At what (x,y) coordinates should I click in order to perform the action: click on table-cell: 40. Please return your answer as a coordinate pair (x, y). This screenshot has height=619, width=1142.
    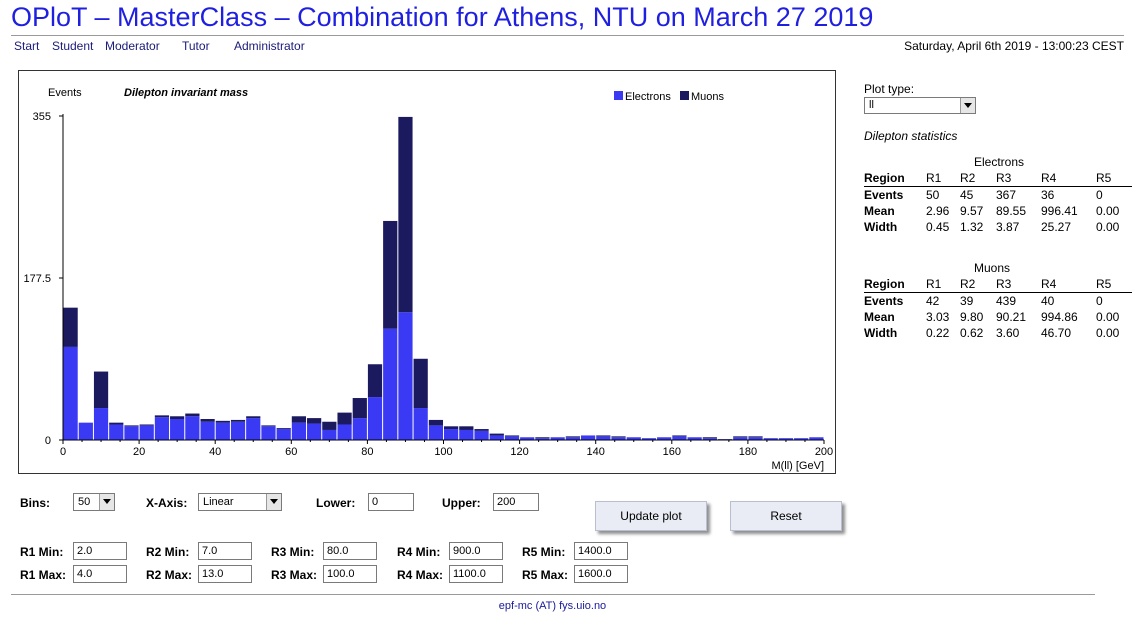
    Looking at the image, I should click on (1048, 301).